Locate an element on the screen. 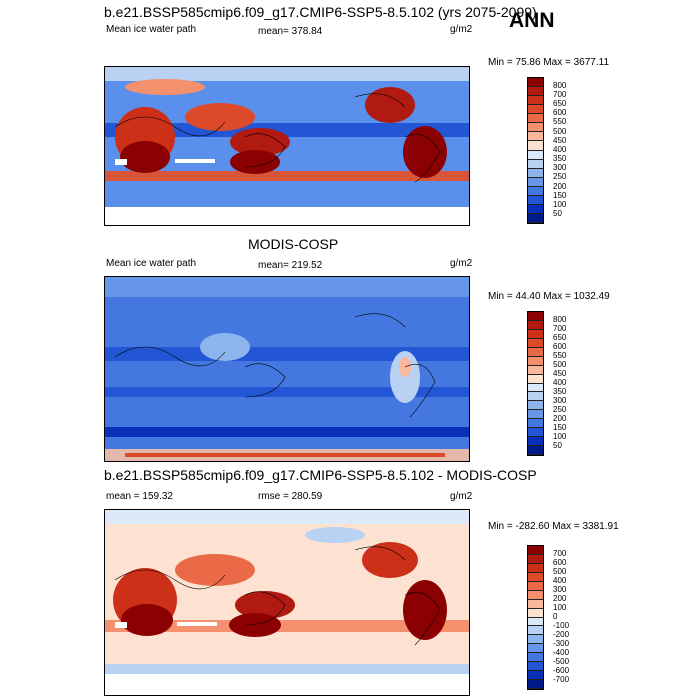 This screenshot has width=700, height=700. panel3-colorbar-label: -300 is located at coordinates (561, 643).